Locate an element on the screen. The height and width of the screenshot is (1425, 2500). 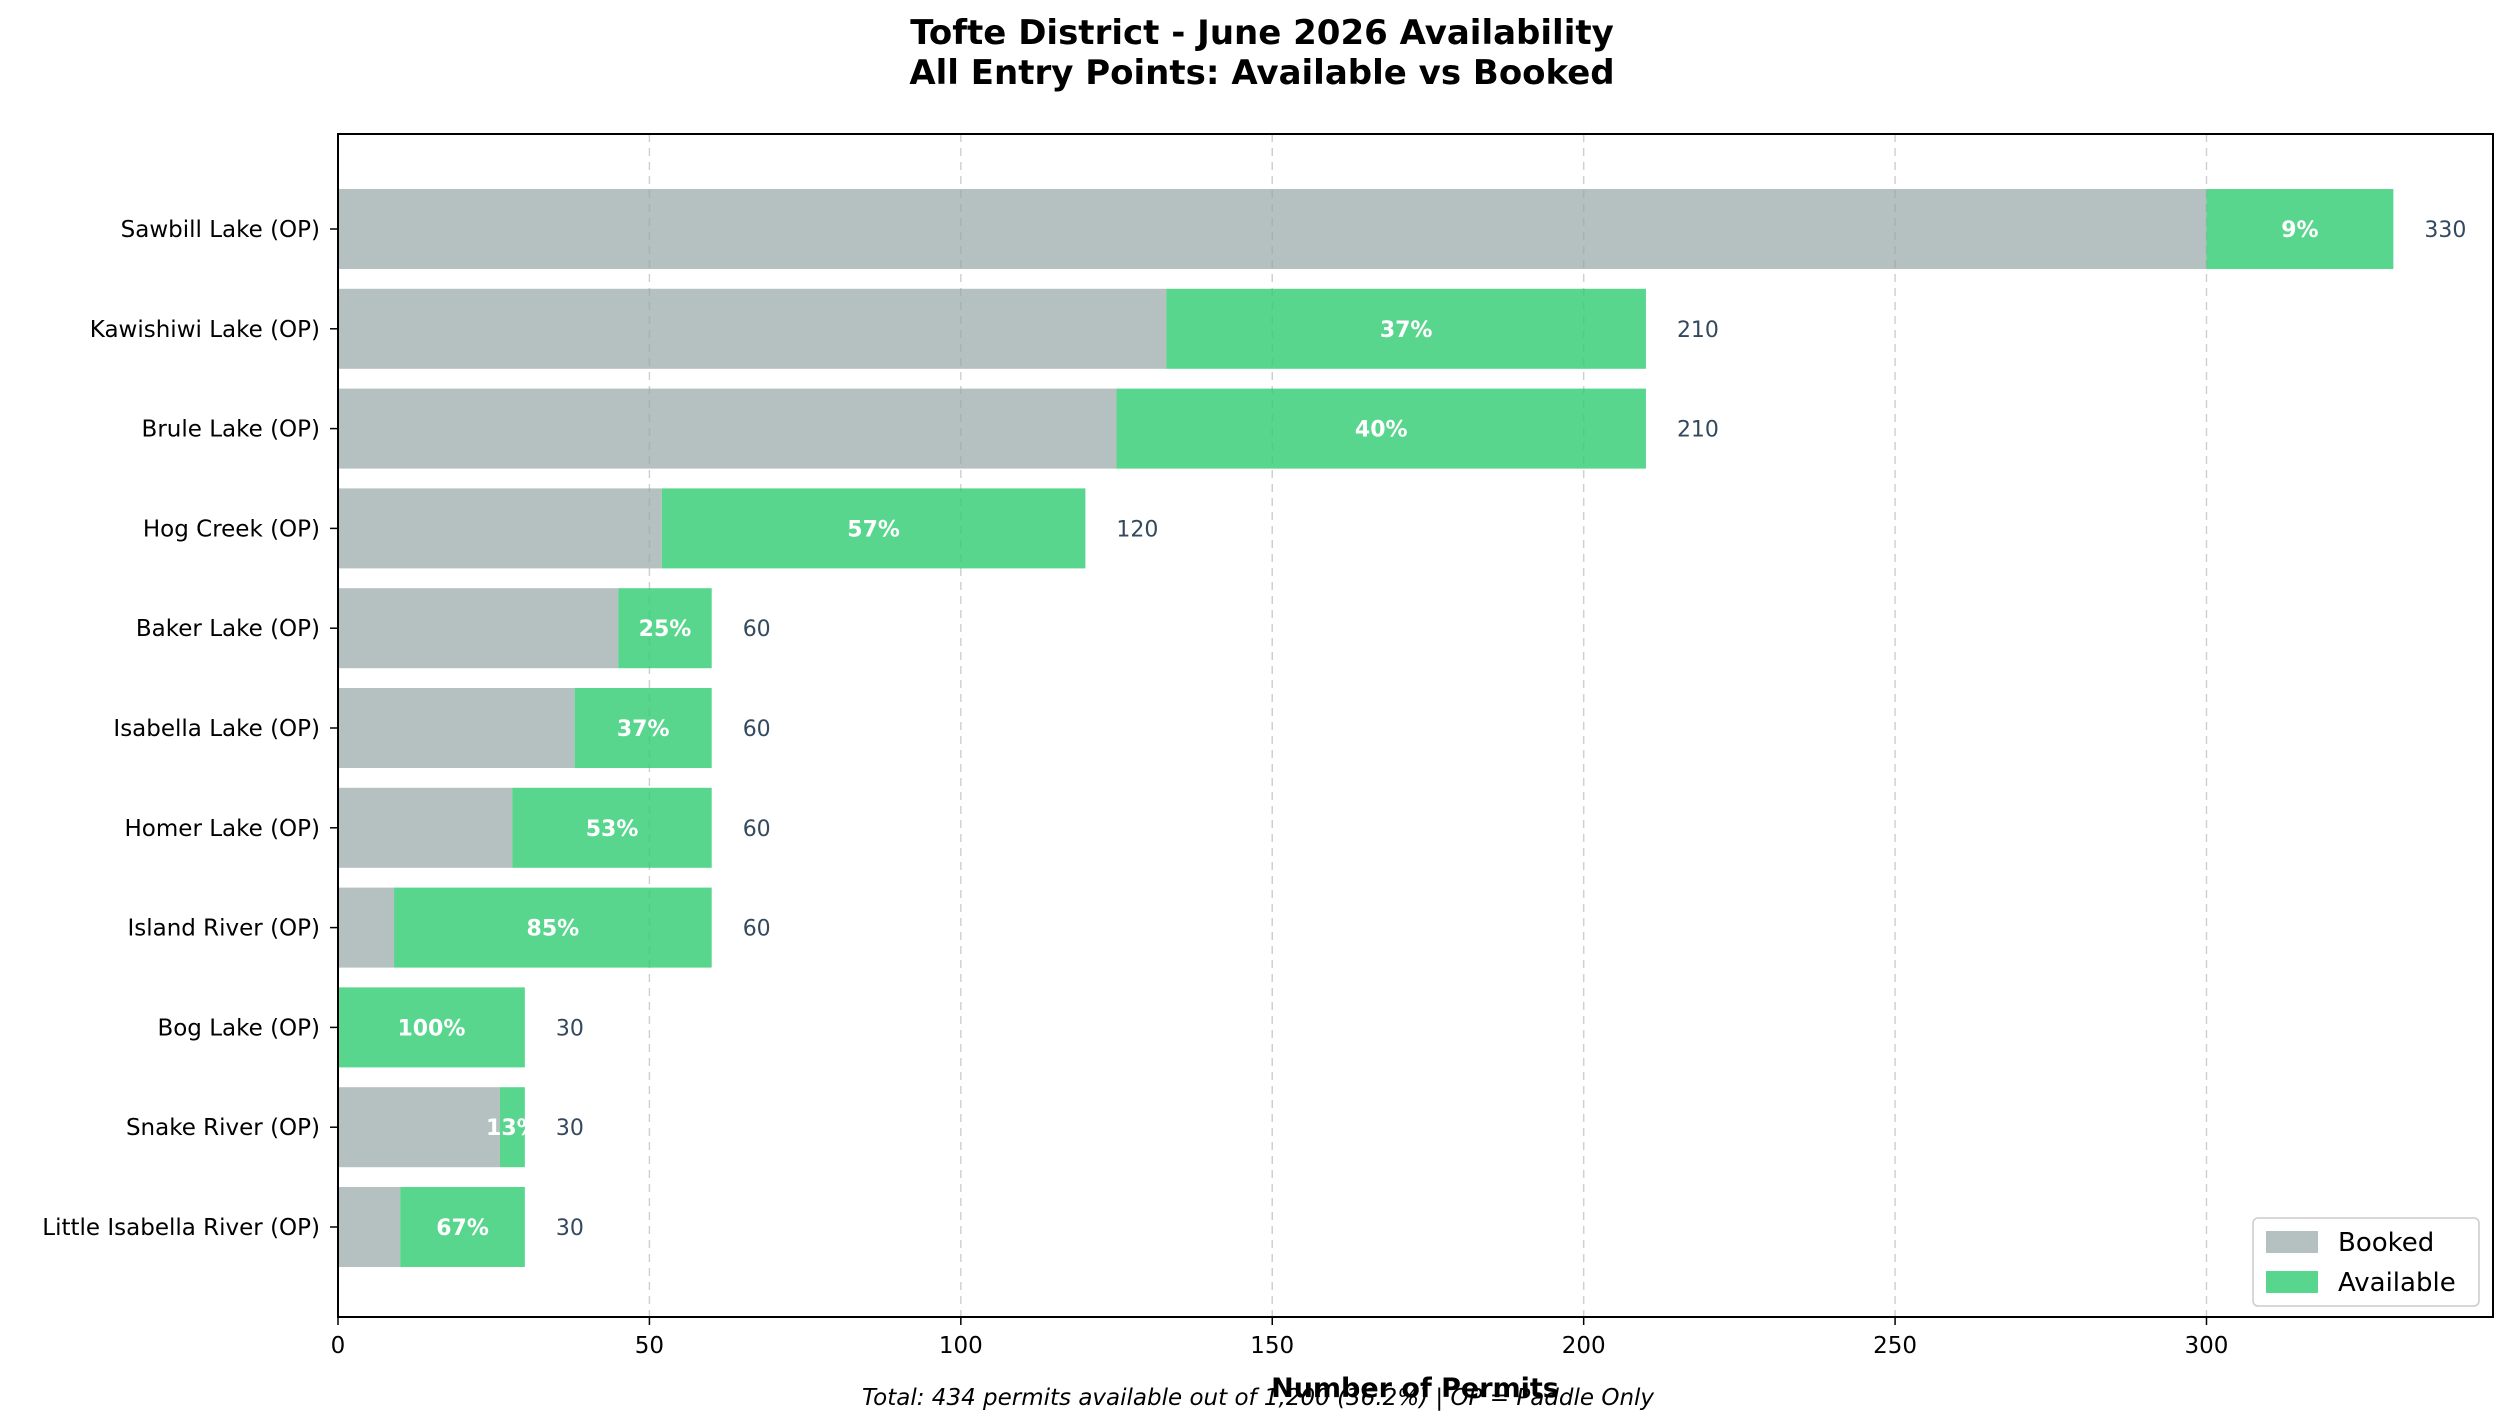
percent-label-bog-lake: 100% is located at coordinates (431, 1028).